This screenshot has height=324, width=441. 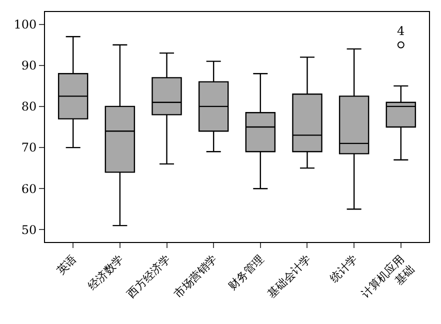 What do you see at coordinates (246, 272) in the screenshot?
I see `x-tick-label: 财务管理` at bounding box center [246, 272].